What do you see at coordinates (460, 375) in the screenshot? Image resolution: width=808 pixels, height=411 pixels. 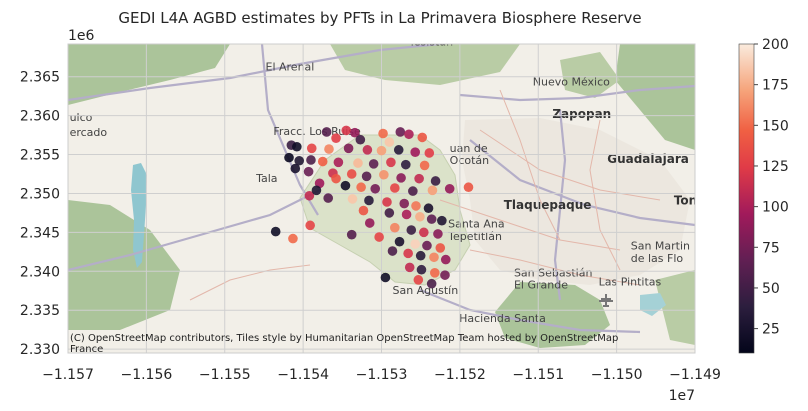 I see `x-tick-label: −1.152` at bounding box center [460, 375].